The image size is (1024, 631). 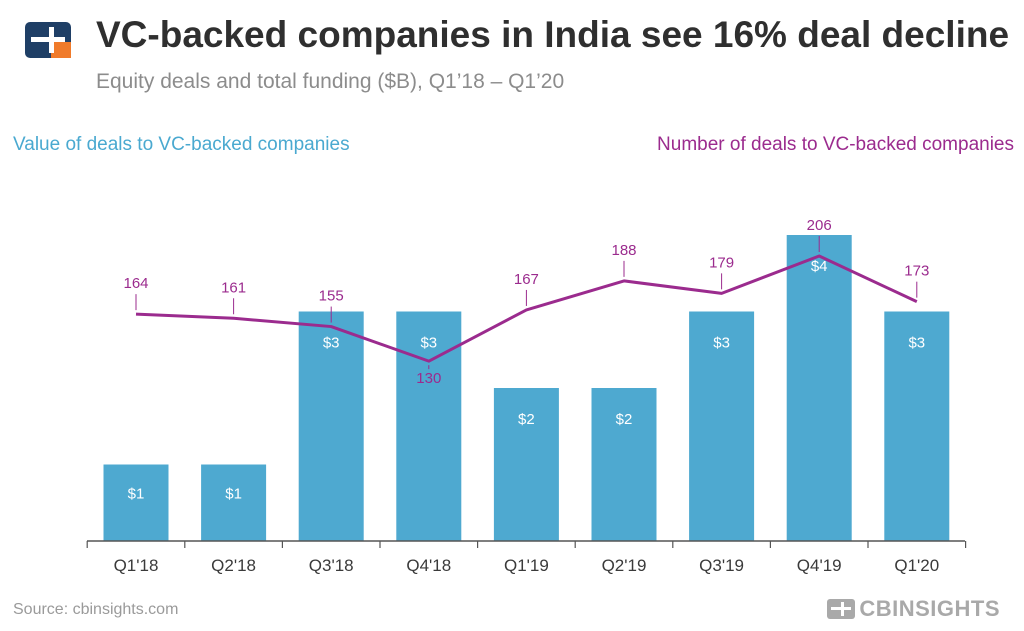 What do you see at coordinates (819, 565) in the screenshot?
I see `x-tick-label: Q4'19` at bounding box center [819, 565].